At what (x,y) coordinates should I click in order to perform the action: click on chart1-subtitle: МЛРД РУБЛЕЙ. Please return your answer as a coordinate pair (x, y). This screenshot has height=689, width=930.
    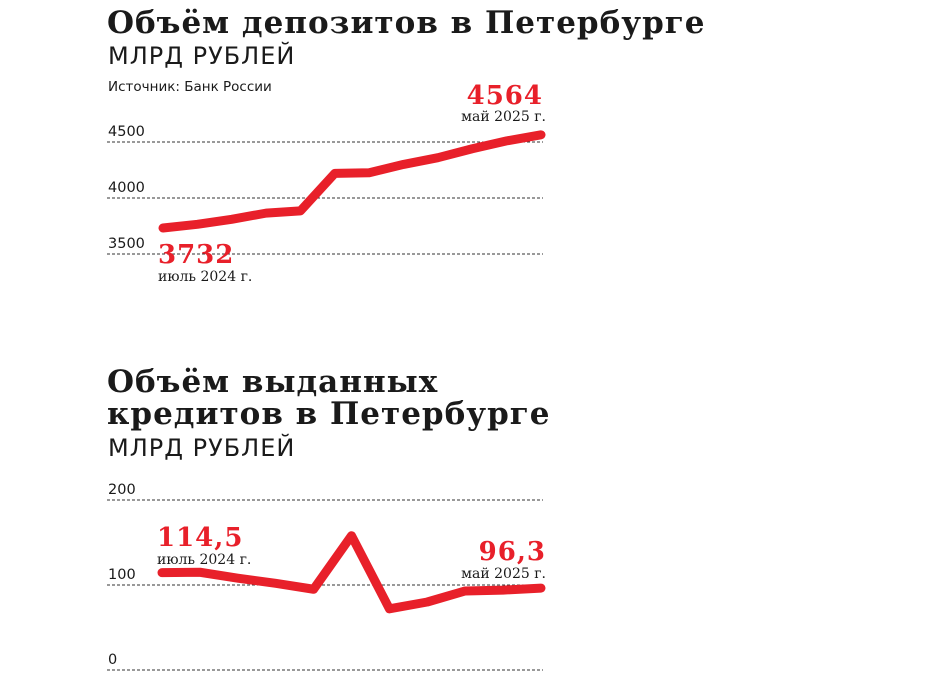
    Looking at the image, I should click on (202, 56).